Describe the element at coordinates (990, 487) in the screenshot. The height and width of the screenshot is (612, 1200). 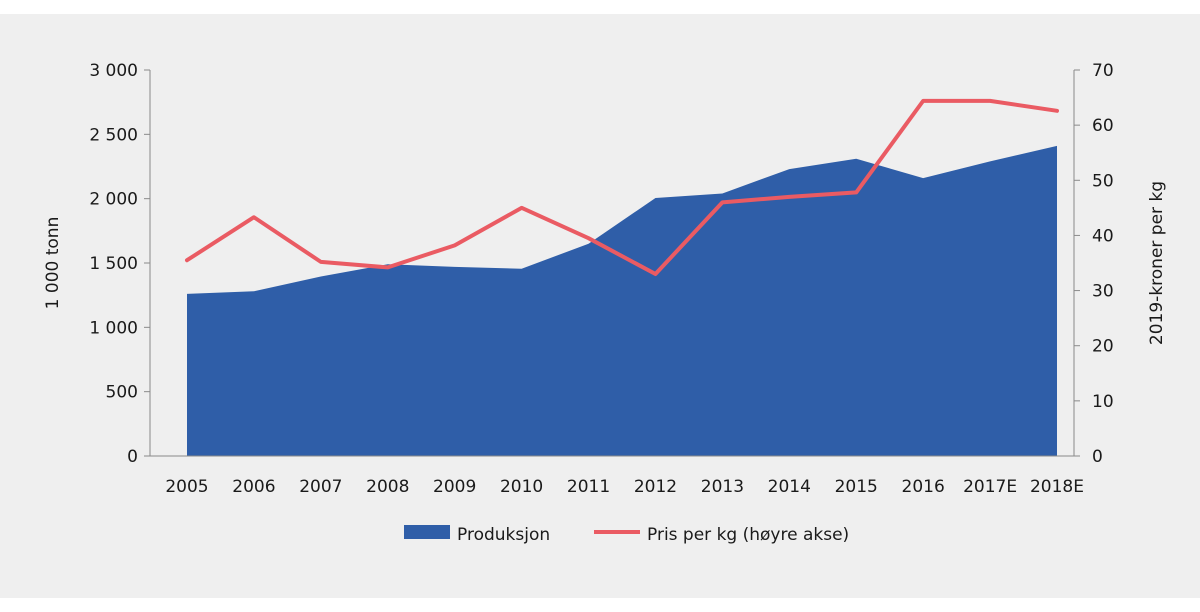
I see `x-tick-label: 2017E` at that location.